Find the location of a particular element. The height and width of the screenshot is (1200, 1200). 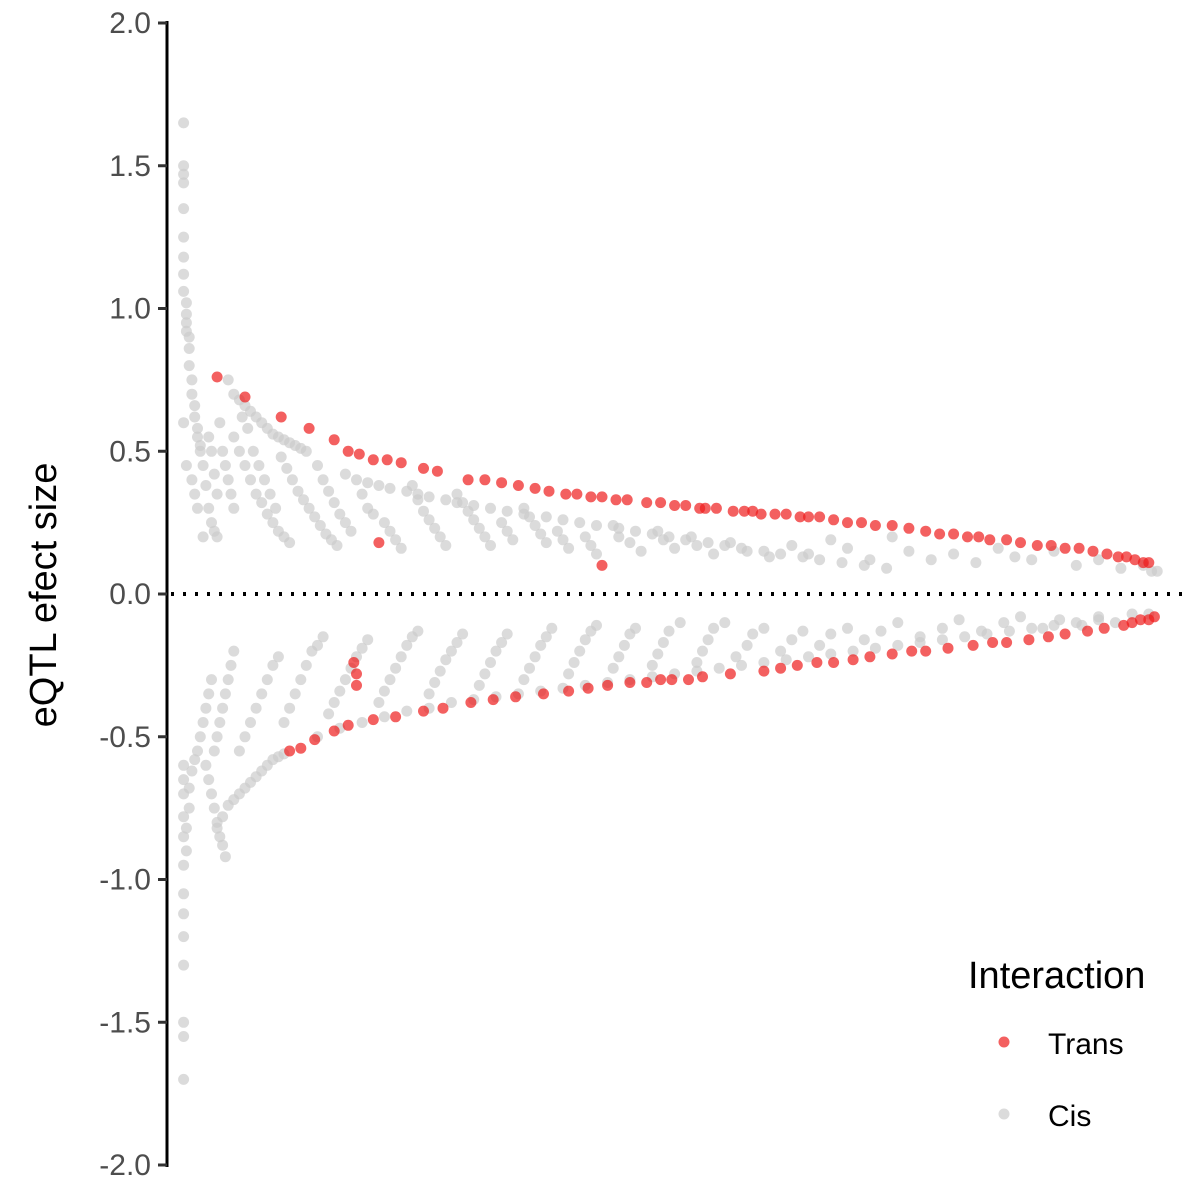

legend-title: Interaction is located at coordinates (1056, 976).